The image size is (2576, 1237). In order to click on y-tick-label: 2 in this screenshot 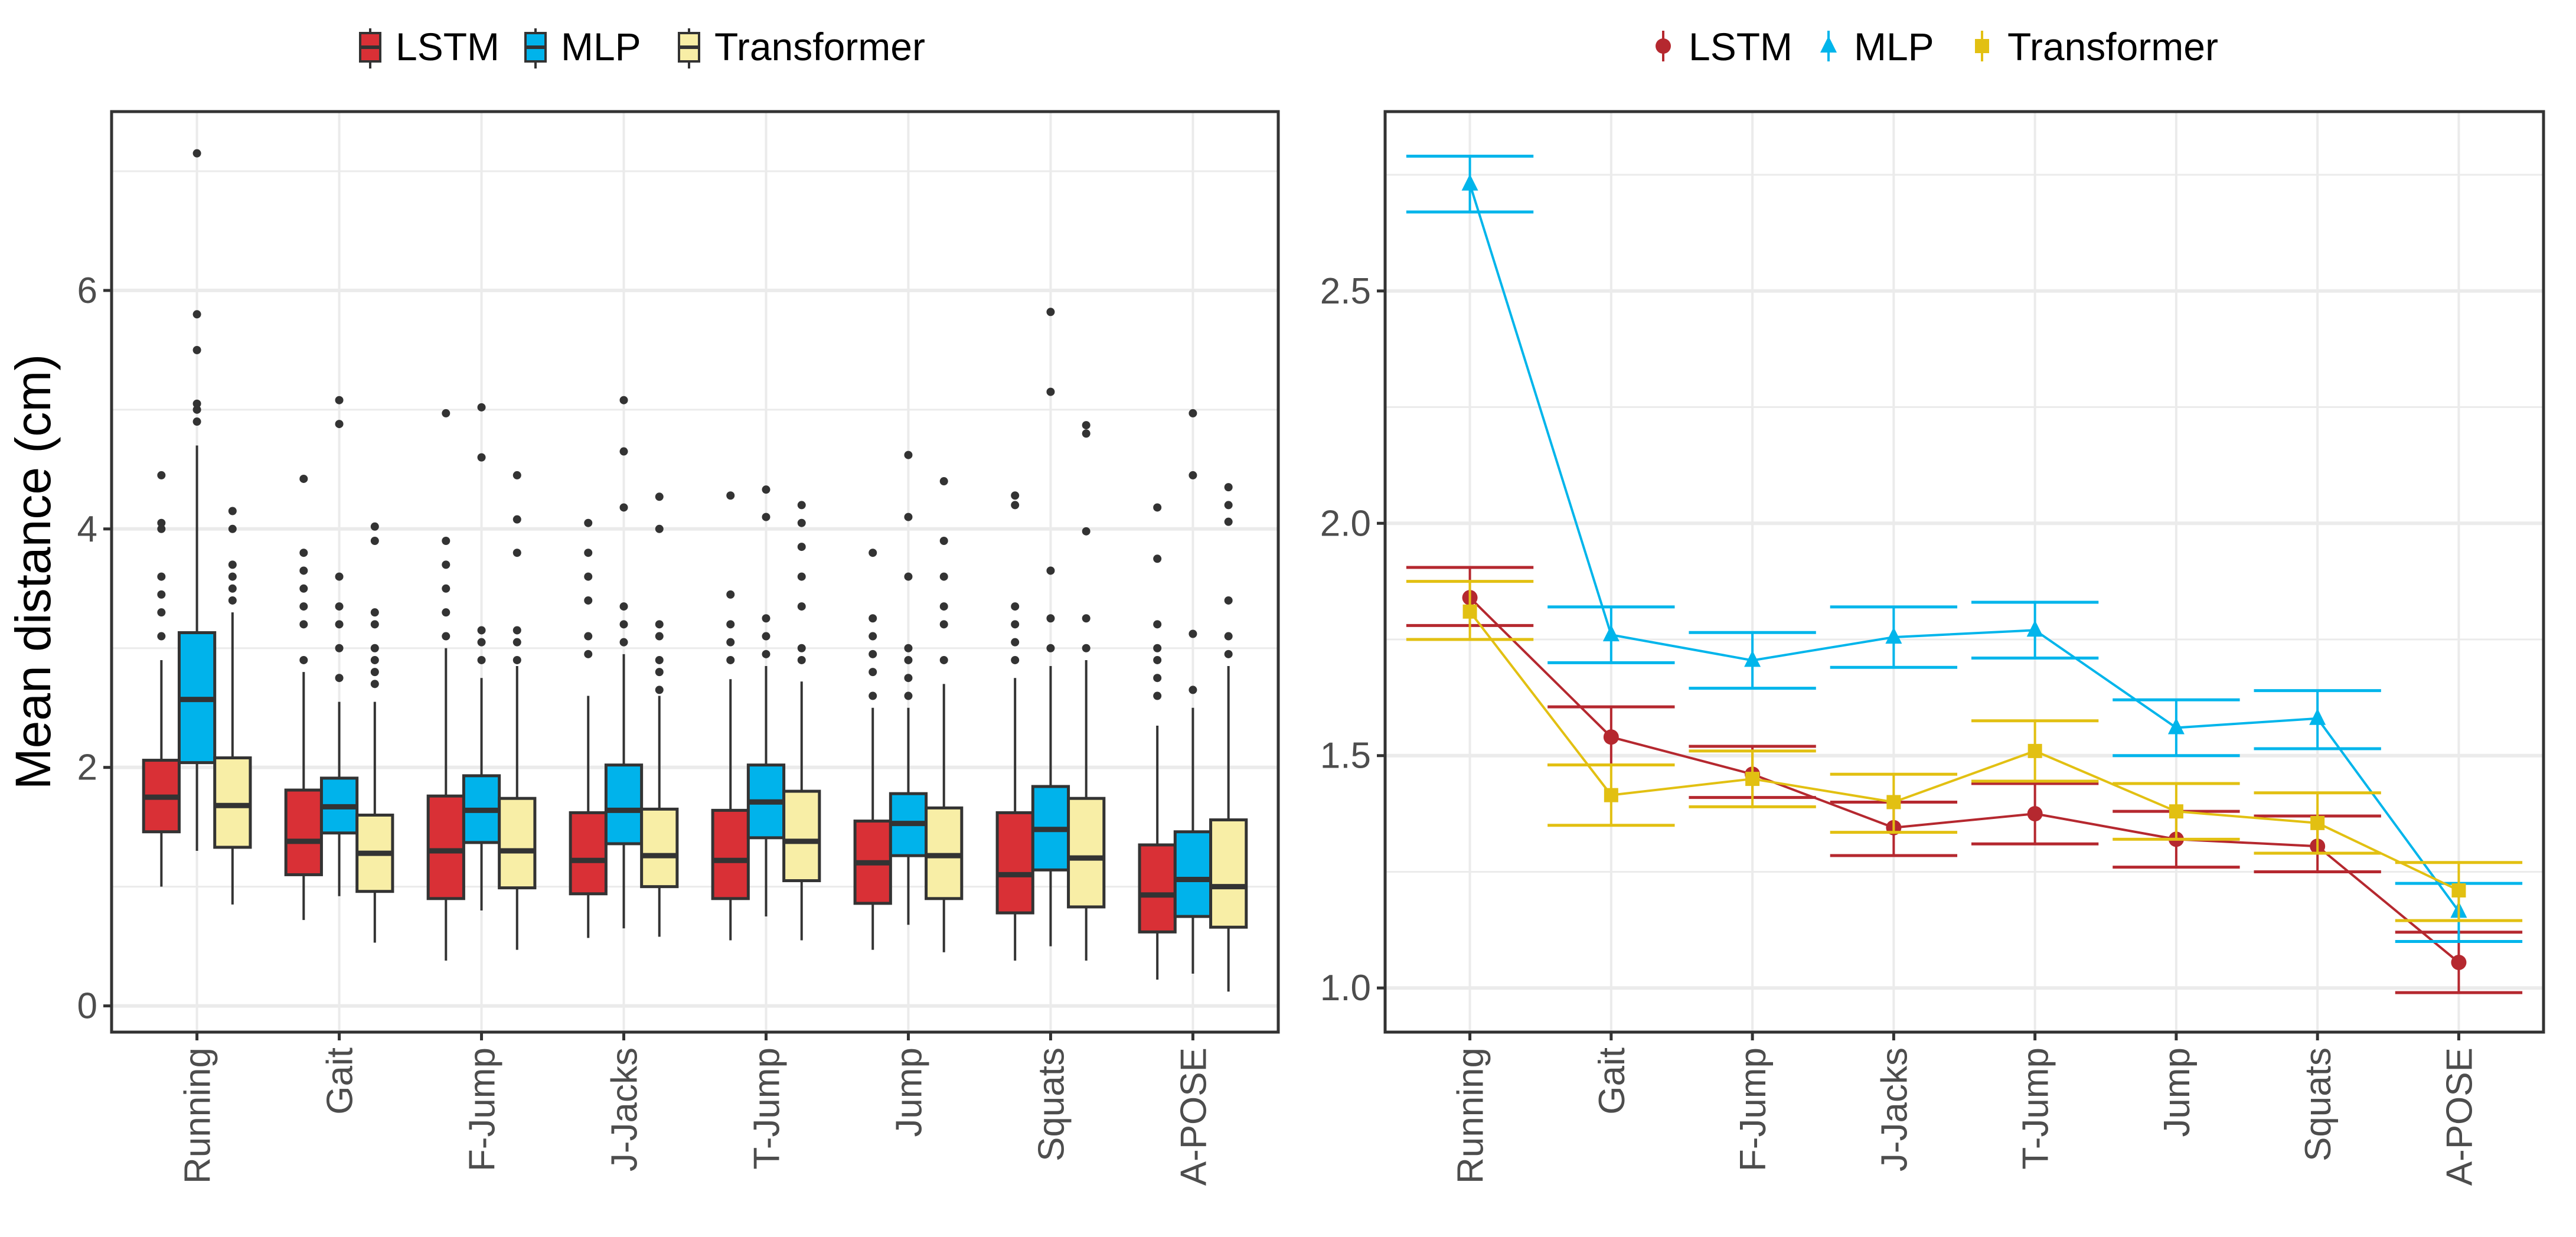, I will do `click(87, 768)`.